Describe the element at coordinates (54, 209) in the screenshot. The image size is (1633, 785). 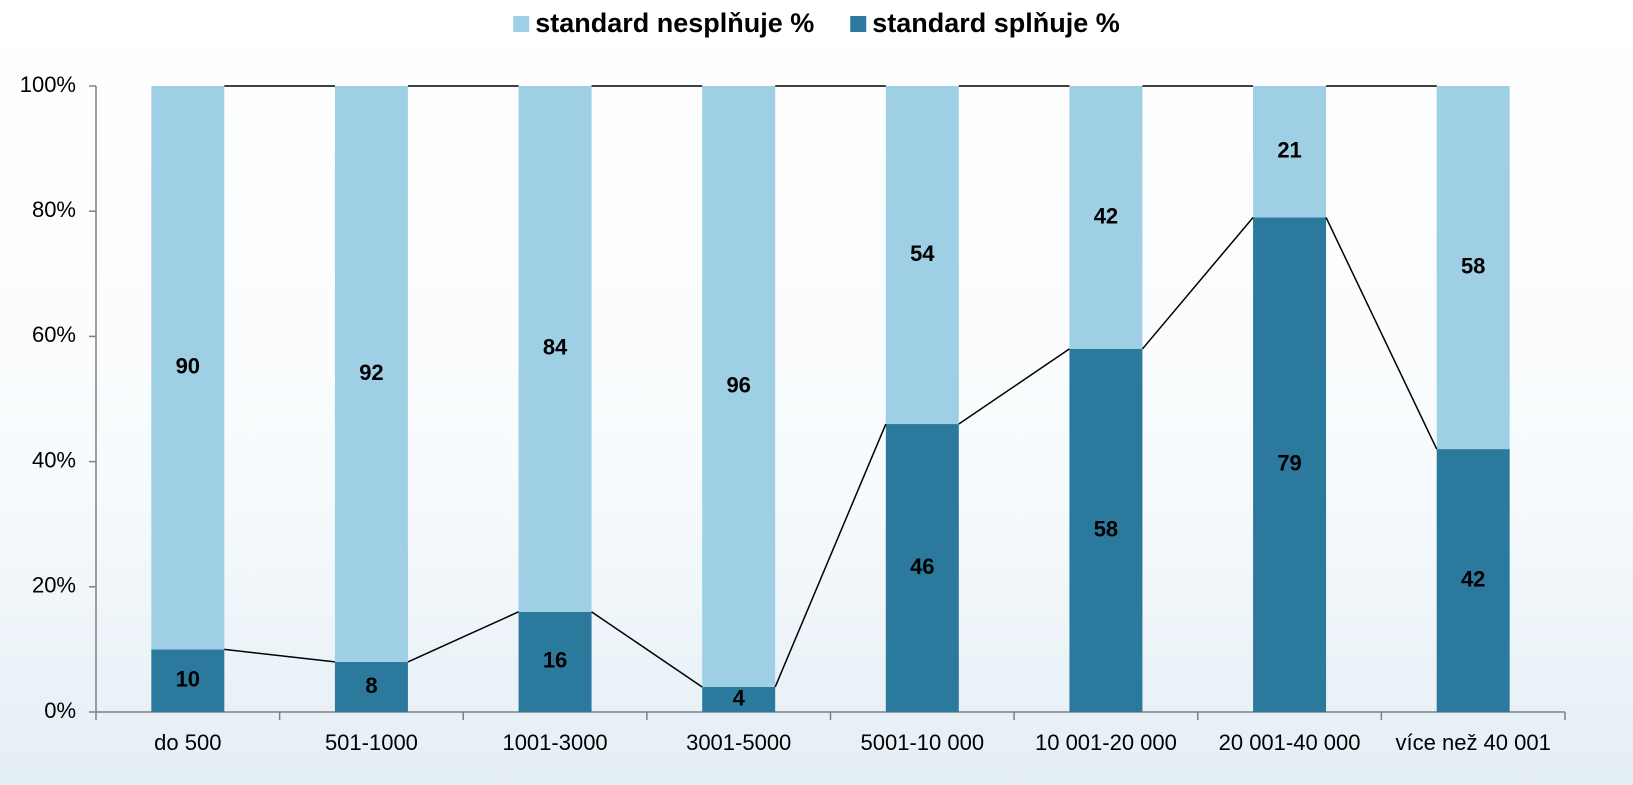
I see `y-tick-label: 80%` at that location.